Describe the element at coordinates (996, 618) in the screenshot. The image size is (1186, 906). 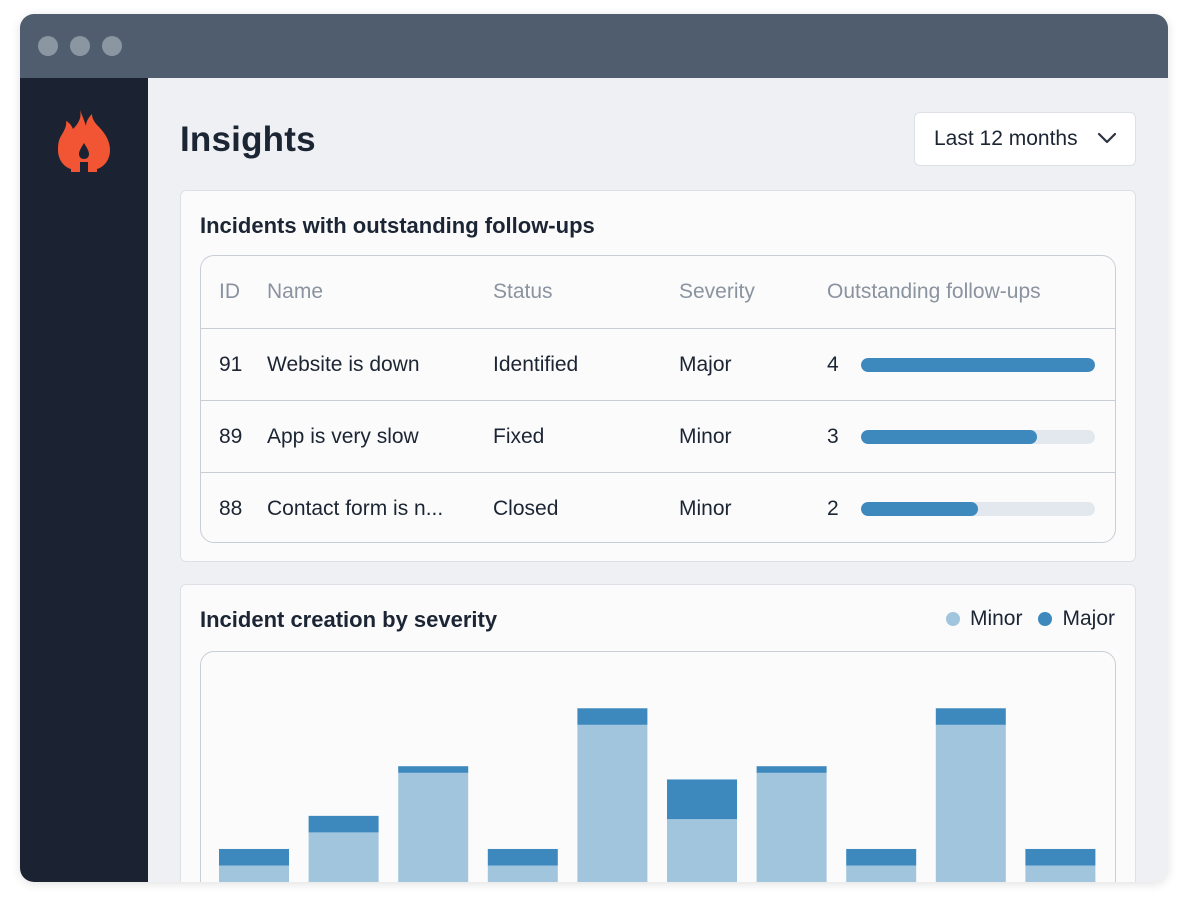
I see `legend-label-minor: Minor` at that location.